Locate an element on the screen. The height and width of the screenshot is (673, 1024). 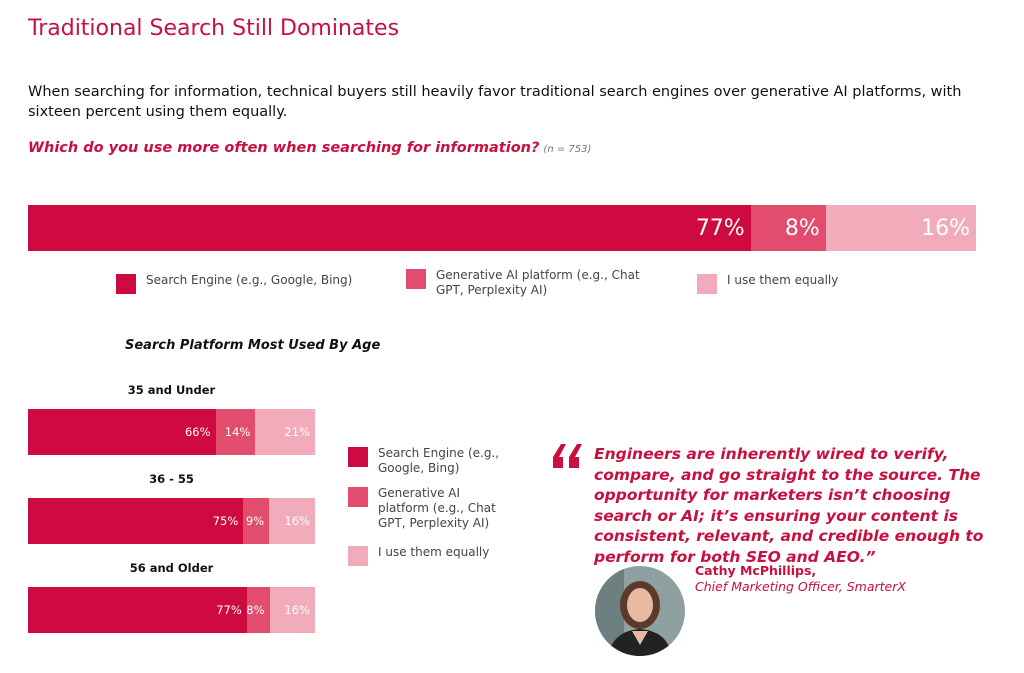
bar-segment: 9% is located at coordinates (256, 521).